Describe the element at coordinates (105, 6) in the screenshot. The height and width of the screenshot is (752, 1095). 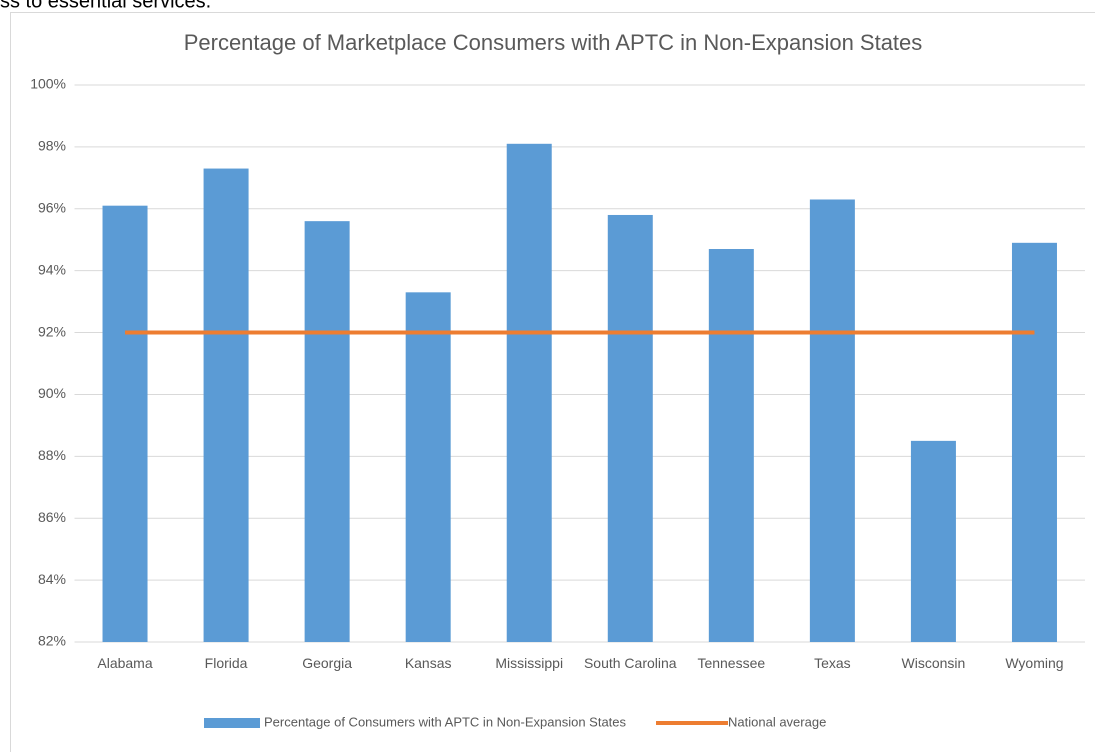
I see `page-text: ss to essential services.` at that location.